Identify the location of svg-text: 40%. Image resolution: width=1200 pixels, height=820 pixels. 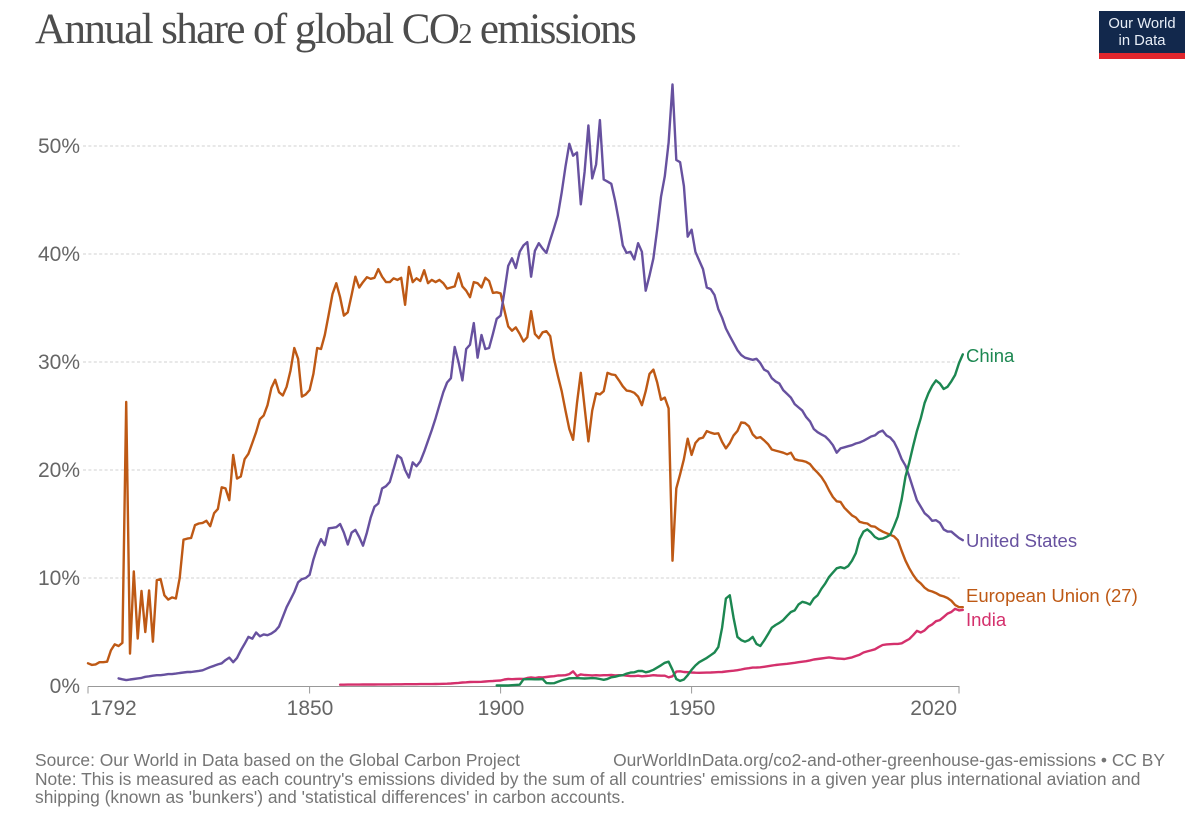
(59, 254).